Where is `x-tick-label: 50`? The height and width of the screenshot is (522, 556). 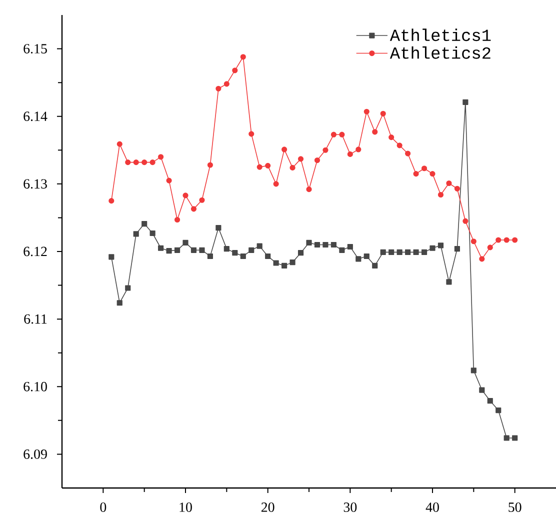 x-tick-label: 50 is located at coordinates (515, 507).